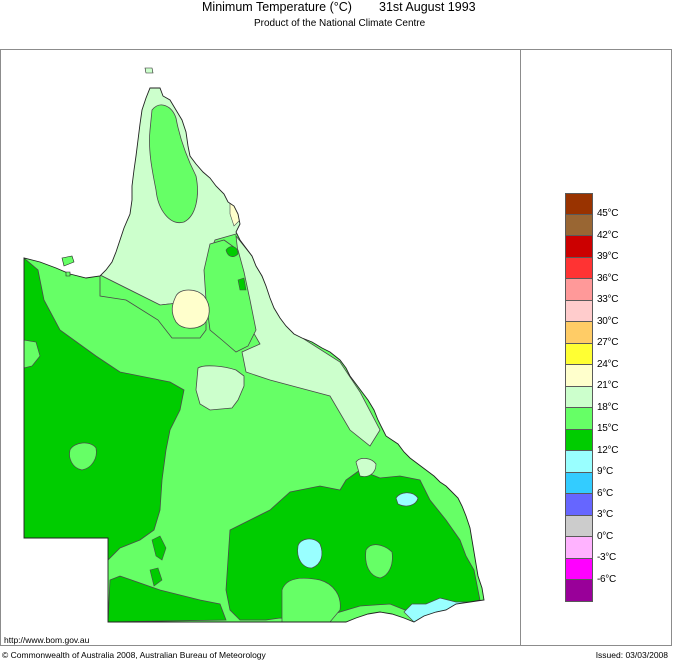 This screenshot has height=660, width=674. Describe the element at coordinates (608, 364) in the screenshot. I see `legend-label: 24°C` at that location.